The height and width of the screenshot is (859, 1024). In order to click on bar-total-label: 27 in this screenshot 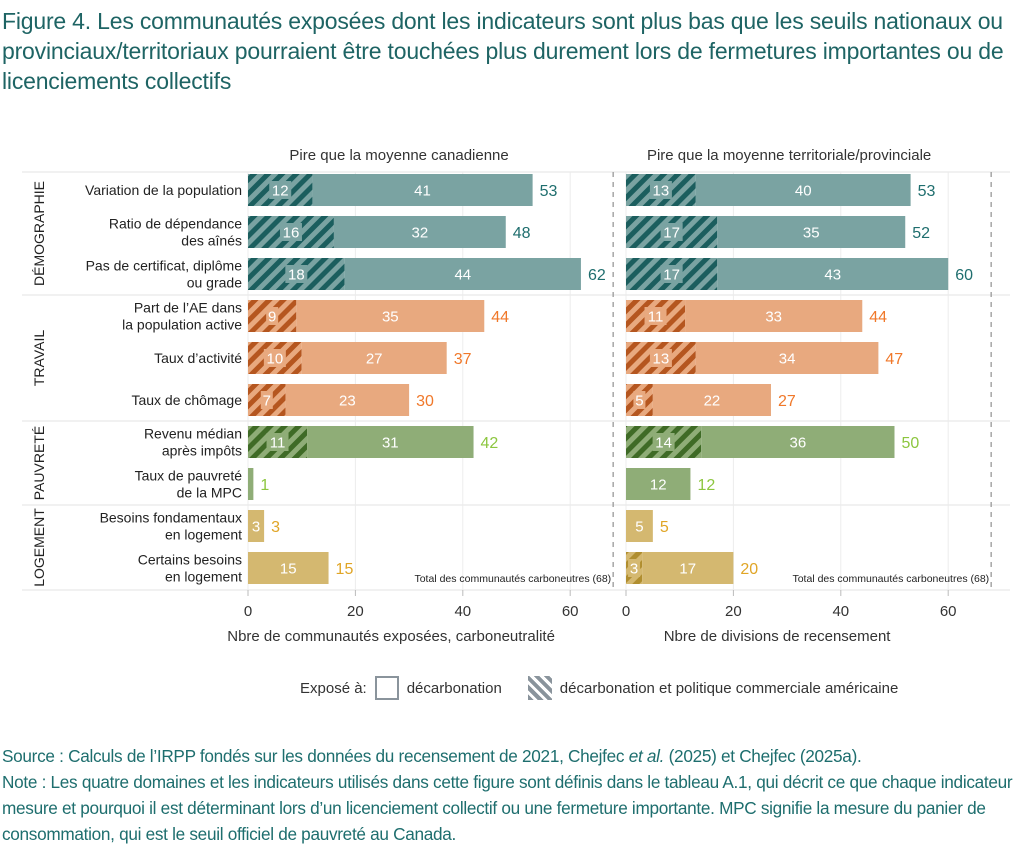, I will do `click(787, 401)`.